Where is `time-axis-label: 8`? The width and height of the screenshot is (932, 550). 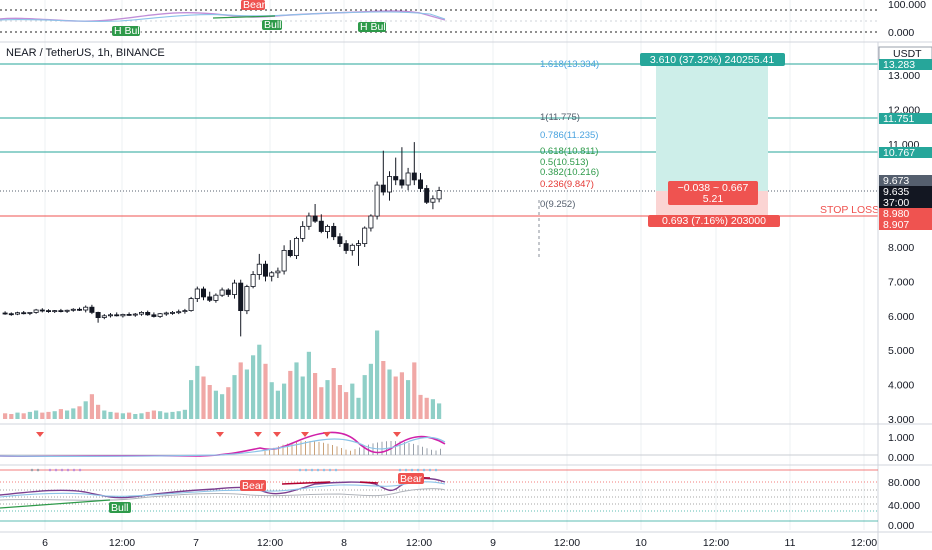 time-axis-label: 8 is located at coordinates (344, 543).